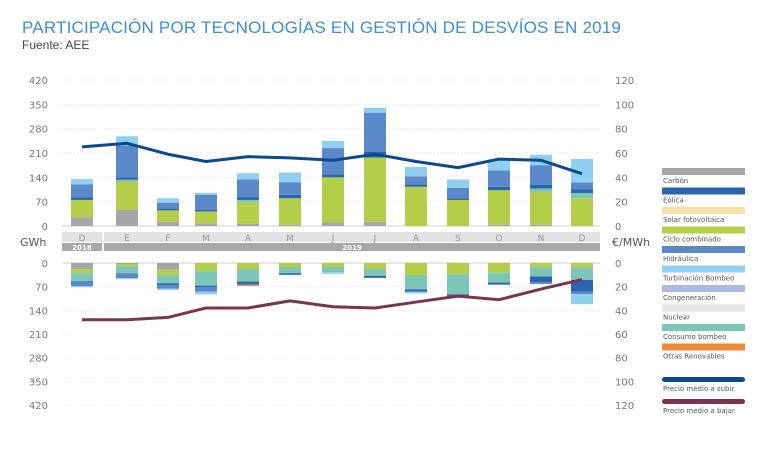 The image size is (768, 466). I want to click on left-tick-label: 0, so click(45, 264).